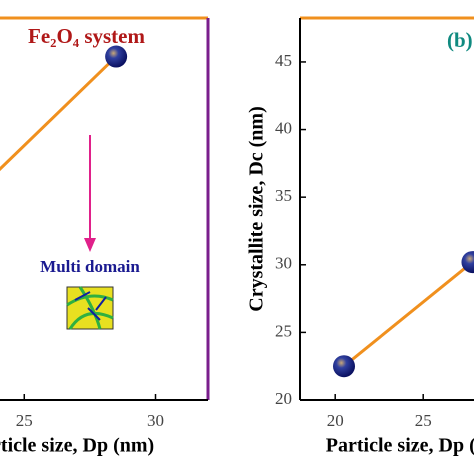  What do you see at coordinates (283, 127) in the screenshot?
I see `y-tick-label: 40` at bounding box center [283, 127].